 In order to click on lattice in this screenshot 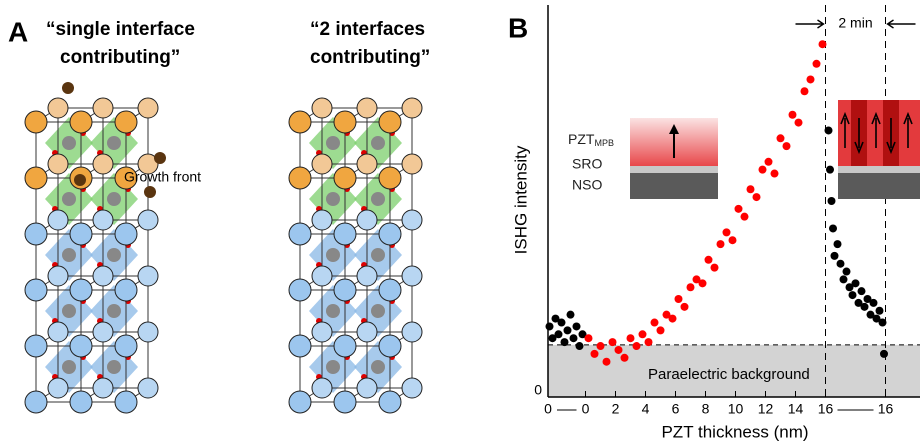, I will do `click(355, 255)`.